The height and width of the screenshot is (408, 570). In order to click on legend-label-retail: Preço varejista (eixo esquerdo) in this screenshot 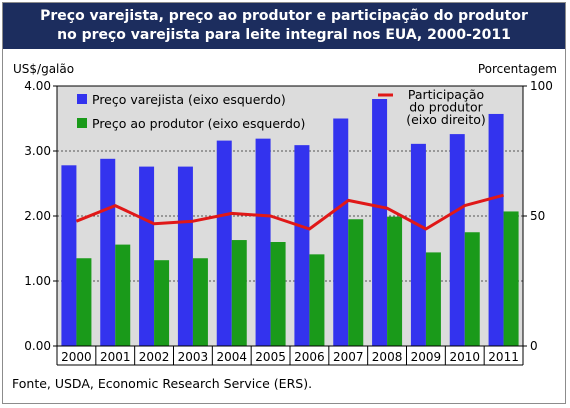, I will do `click(189, 99)`.